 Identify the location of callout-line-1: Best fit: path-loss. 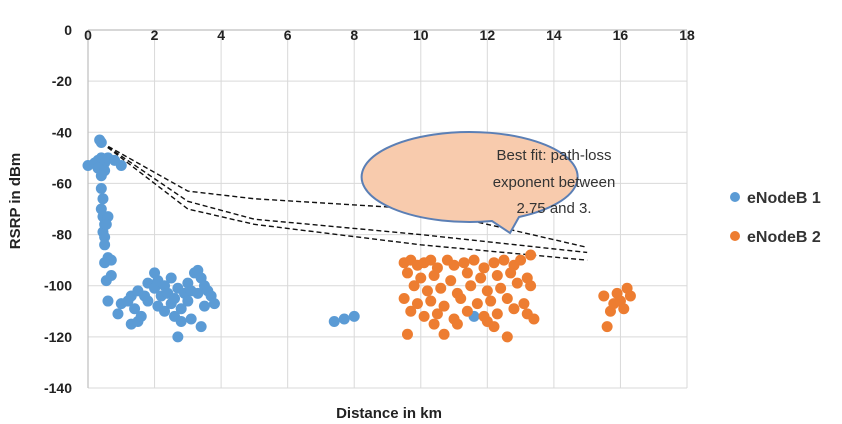
(553, 155).